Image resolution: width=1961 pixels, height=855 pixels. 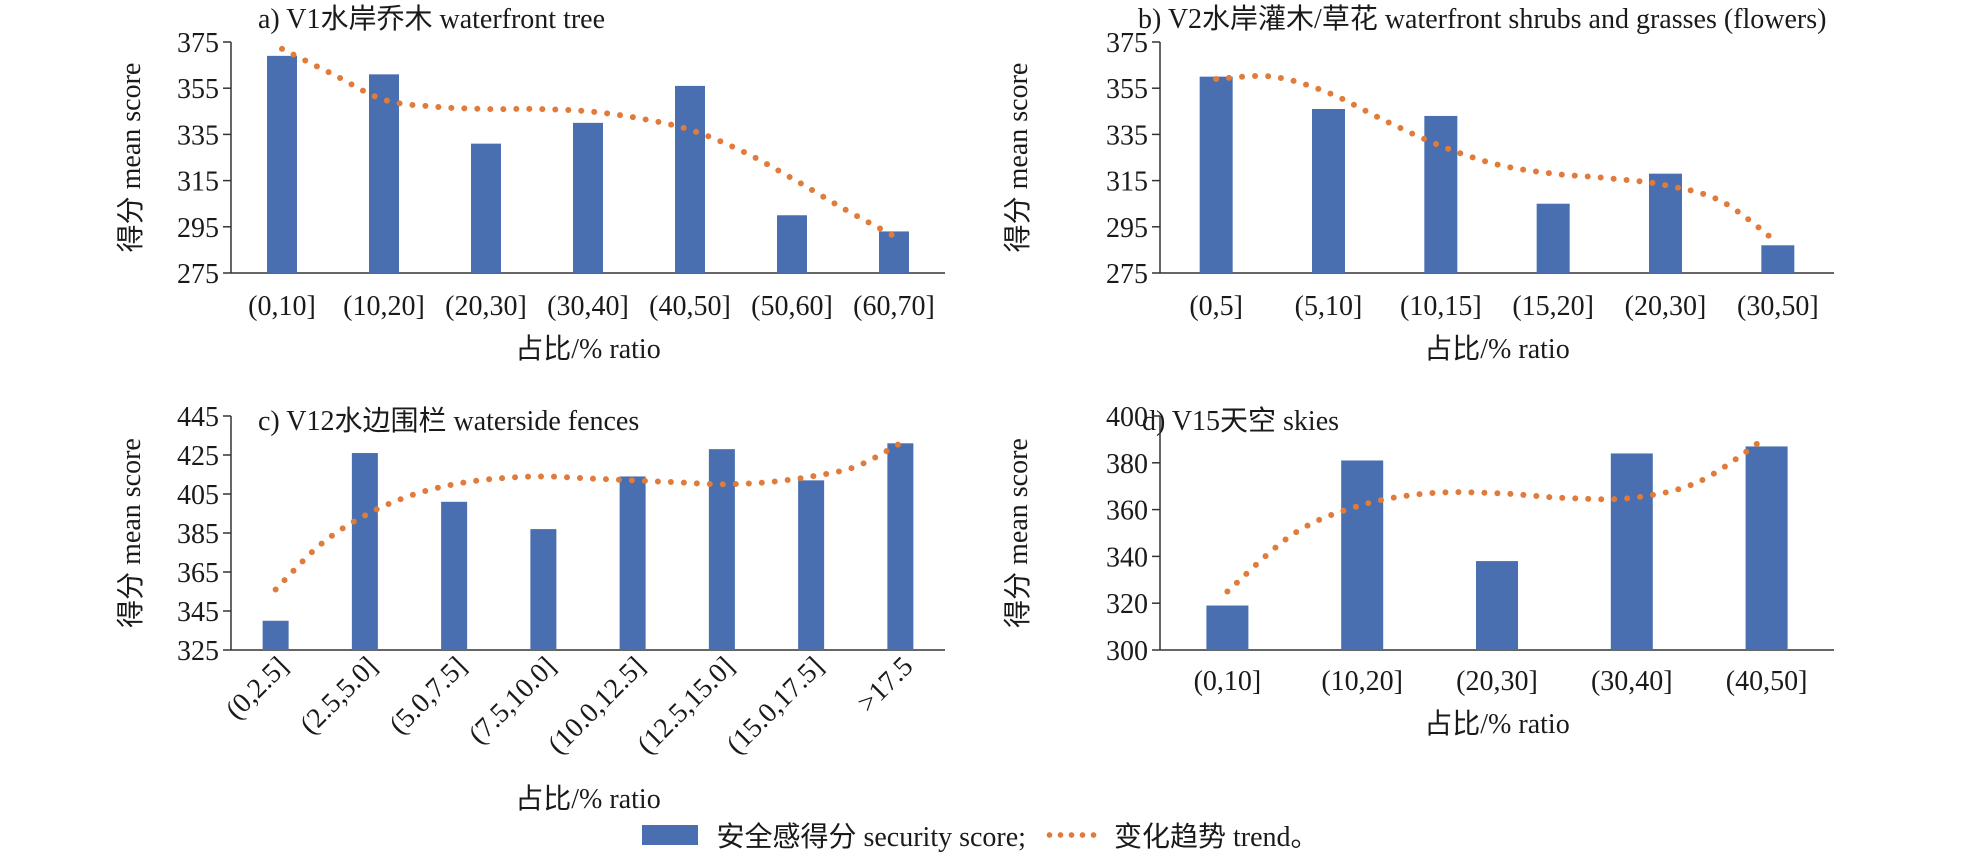 I want to click on y-tick-label: 400, so click(x=1127, y=417).